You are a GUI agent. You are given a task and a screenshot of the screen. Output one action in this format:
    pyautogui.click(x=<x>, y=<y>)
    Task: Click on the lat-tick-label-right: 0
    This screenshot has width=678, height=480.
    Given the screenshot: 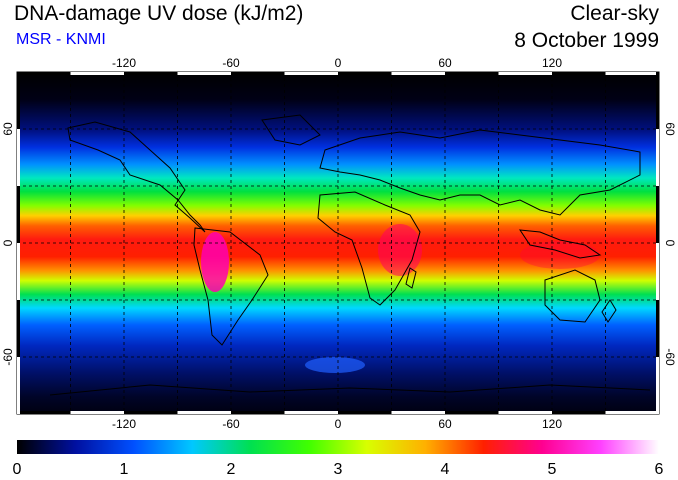 What is the action you would take?
    pyautogui.click(x=670, y=243)
    